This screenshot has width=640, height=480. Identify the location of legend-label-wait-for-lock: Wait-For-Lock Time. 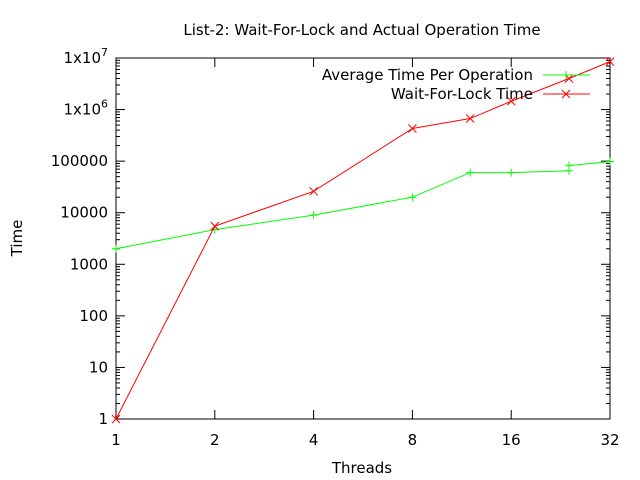
(462, 94).